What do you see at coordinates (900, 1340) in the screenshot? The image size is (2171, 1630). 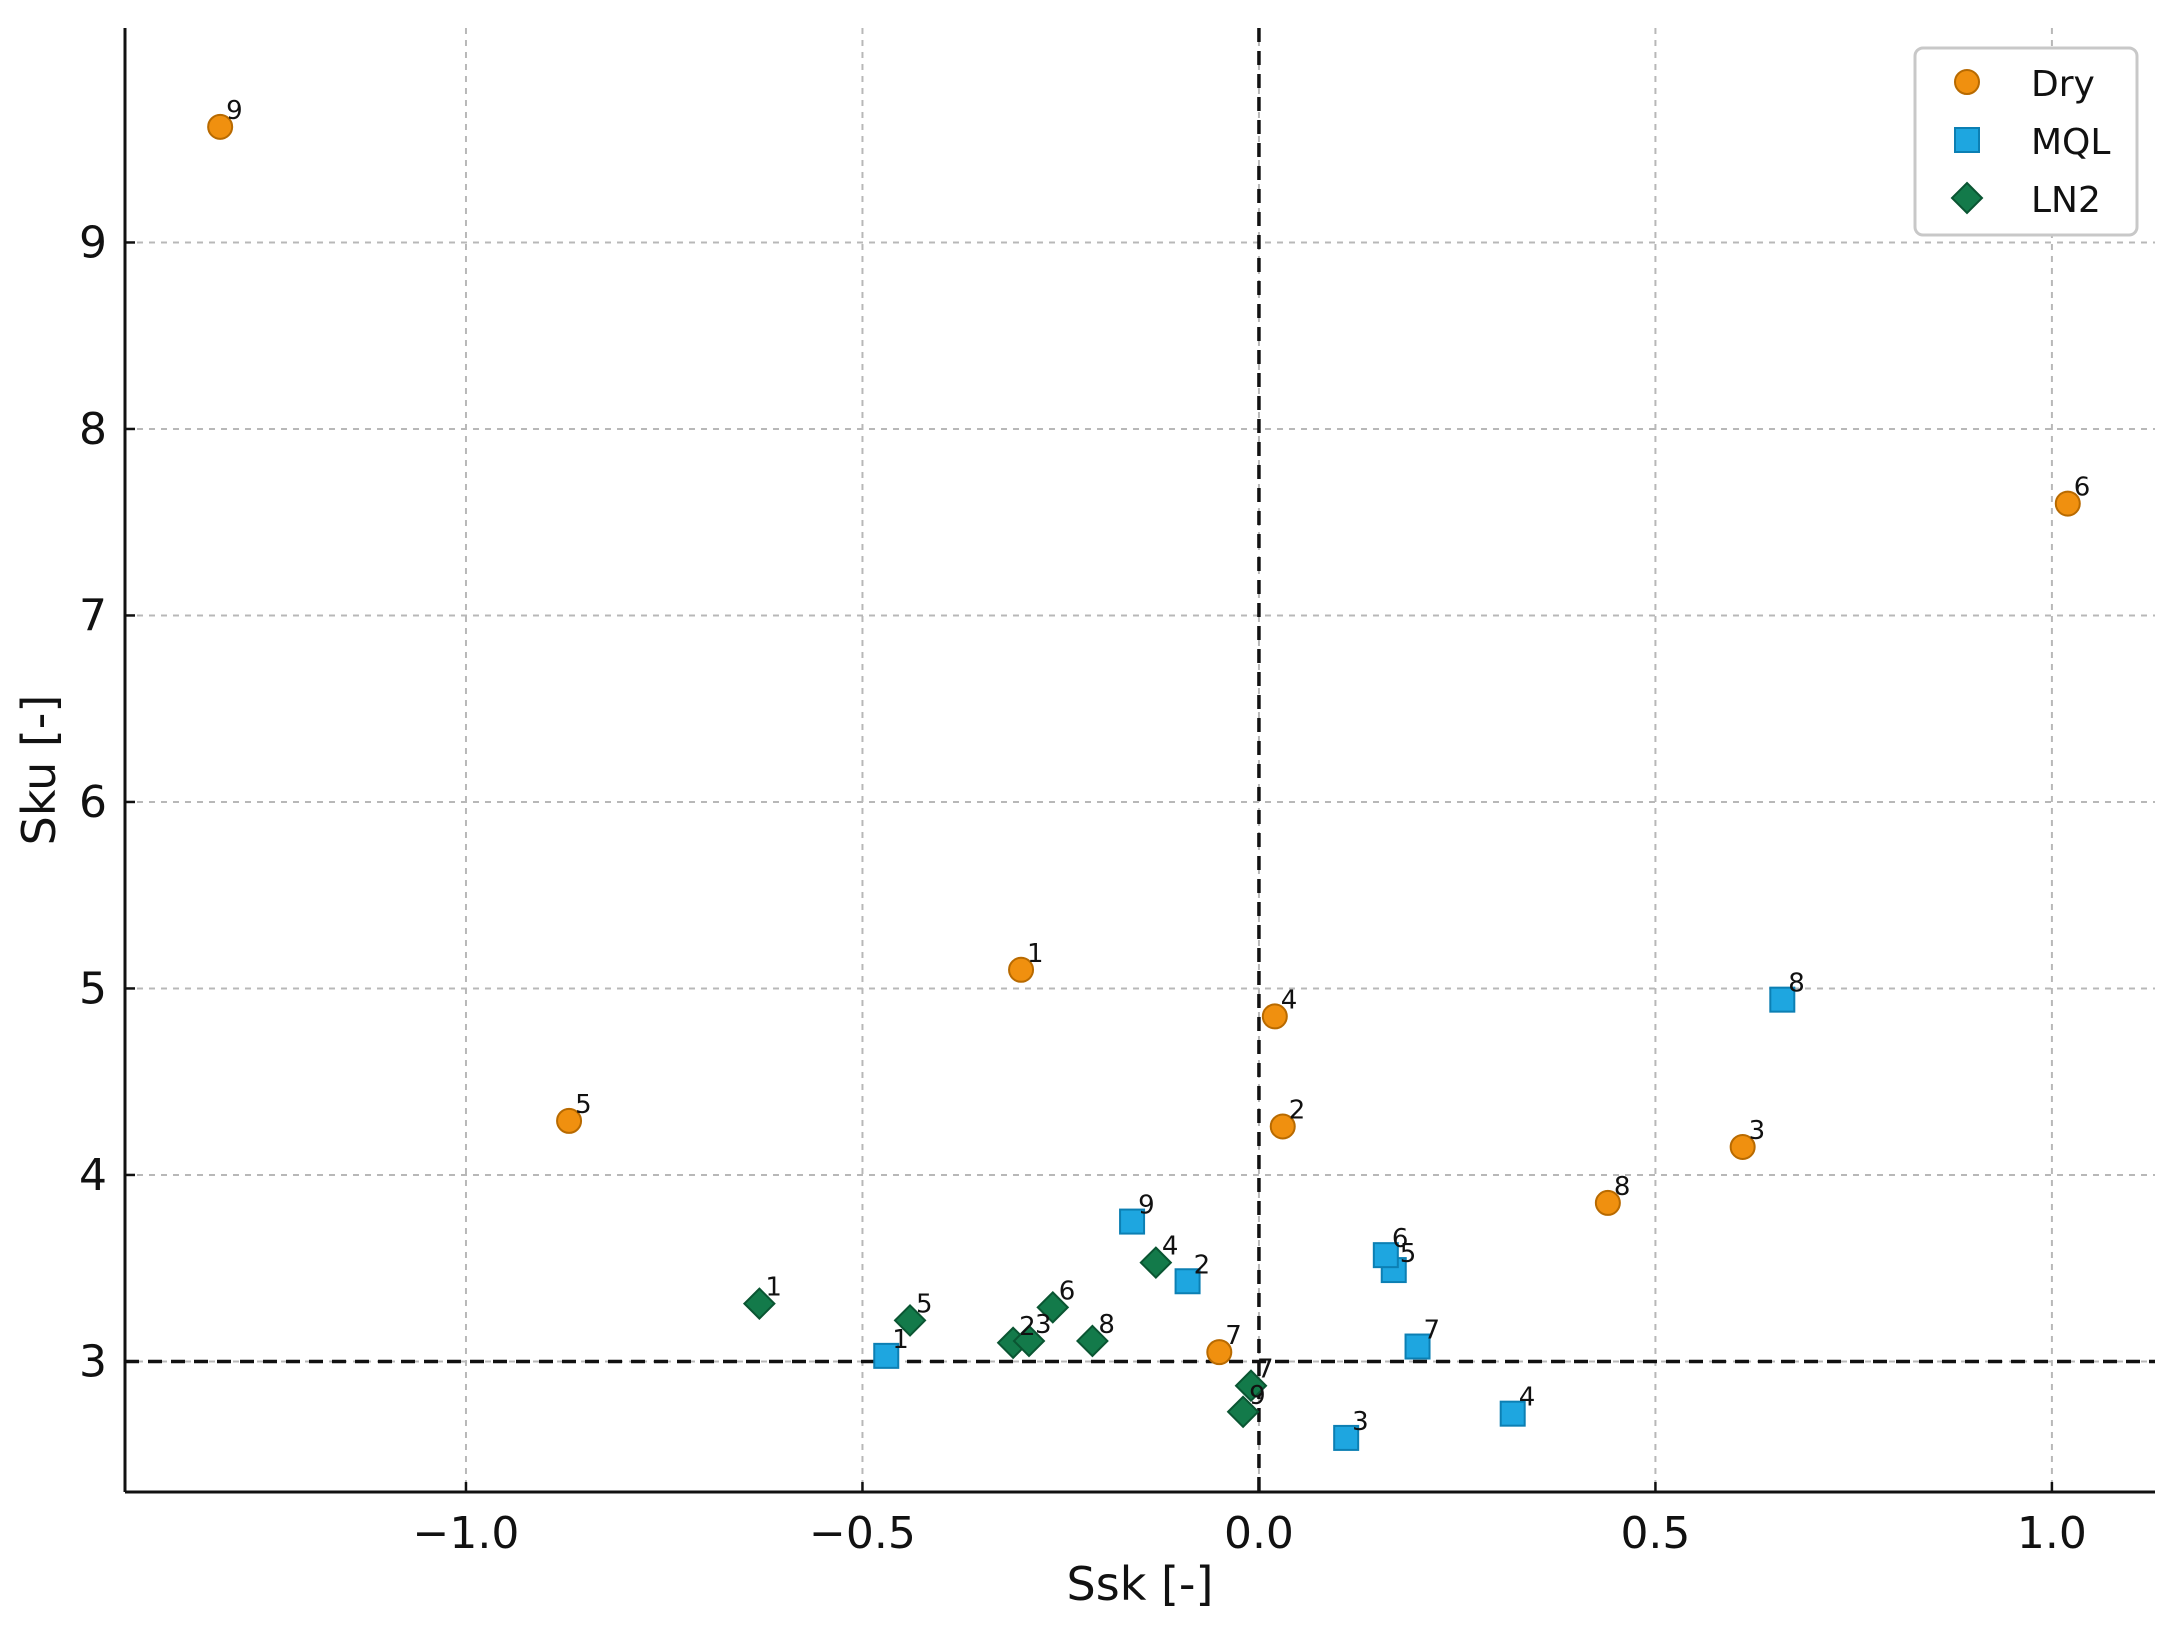 I see `mql-point-label: 1` at bounding box center [900, 1340].